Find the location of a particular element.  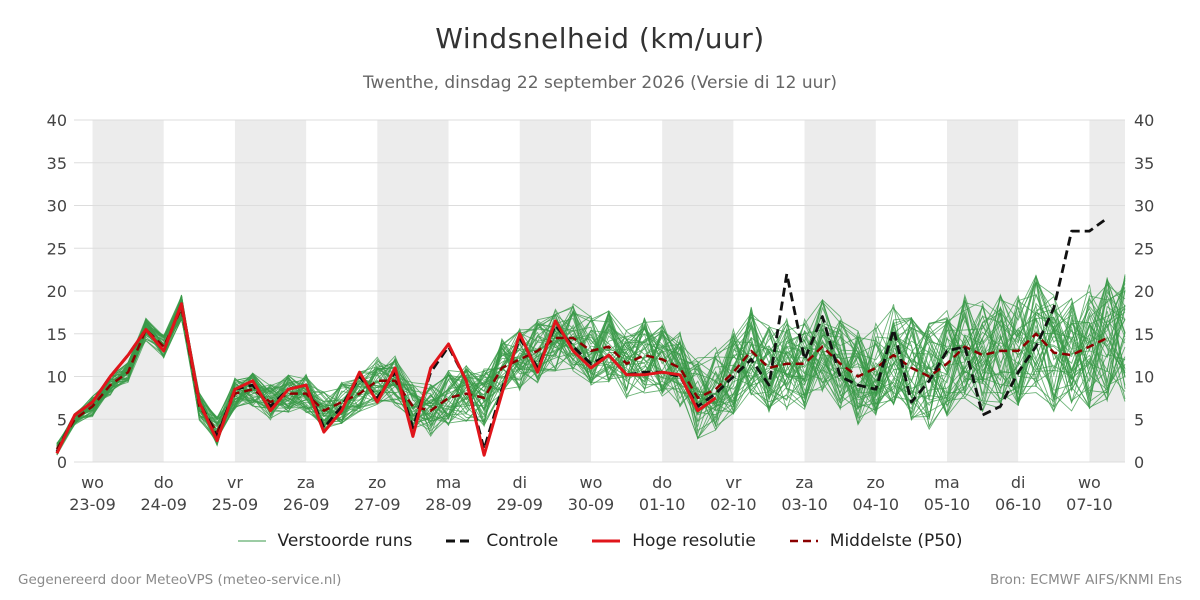

legend-label-hires: Hoge resolutie is located at coordinates (694, 541).